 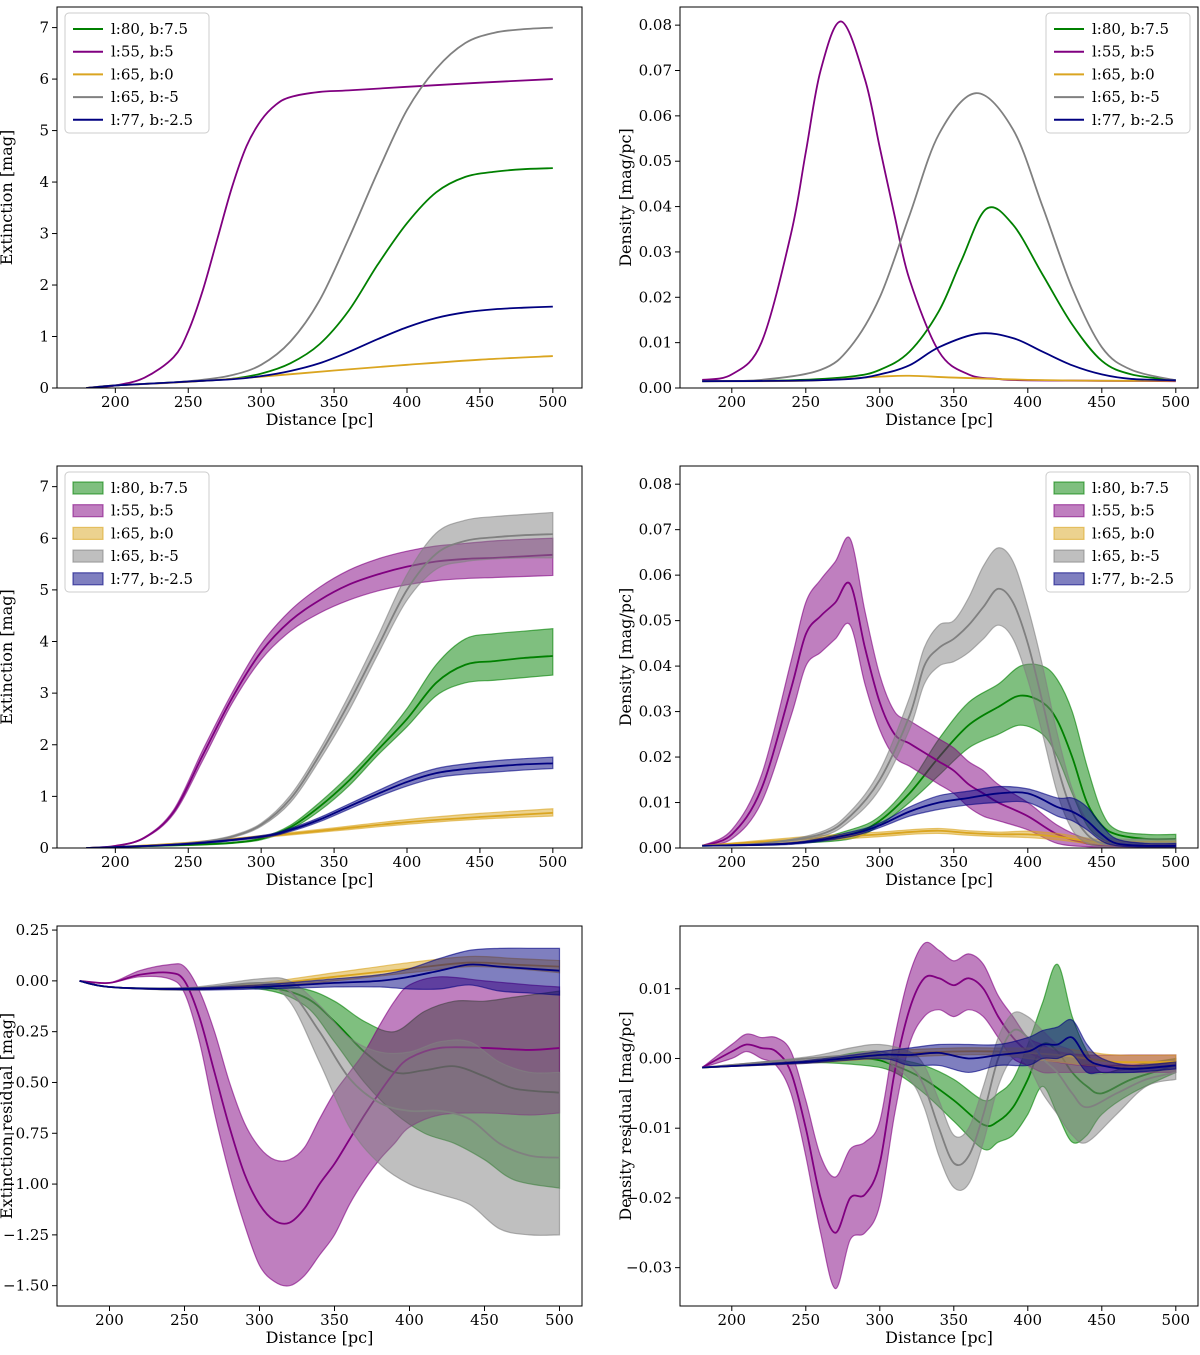 What do you see at coordinates (939, 294) in the screenshot?
I see `series-l:80, b:7.5` at bounding box center [939, 294].